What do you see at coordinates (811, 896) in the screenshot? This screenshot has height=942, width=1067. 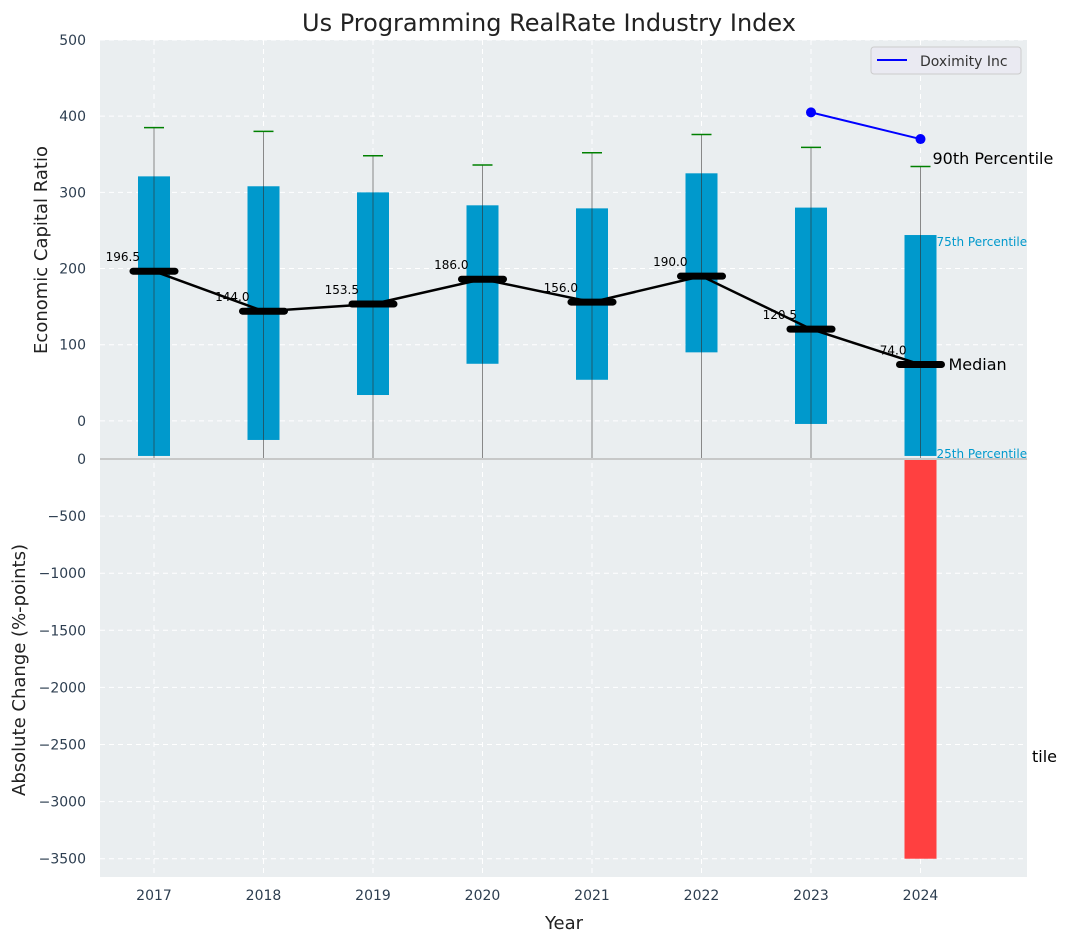 I see `x-tick-label: 2023` at bounding box center [811, 896].